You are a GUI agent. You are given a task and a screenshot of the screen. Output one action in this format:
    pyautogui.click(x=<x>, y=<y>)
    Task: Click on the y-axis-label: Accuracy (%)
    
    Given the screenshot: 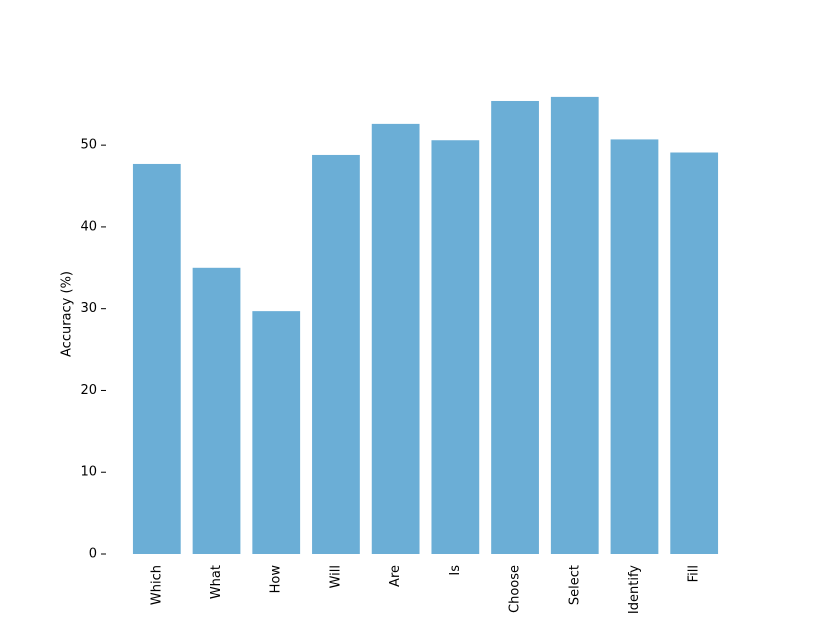 What is the action you would take?
    pyautogui.click(x=67, y=314)
    